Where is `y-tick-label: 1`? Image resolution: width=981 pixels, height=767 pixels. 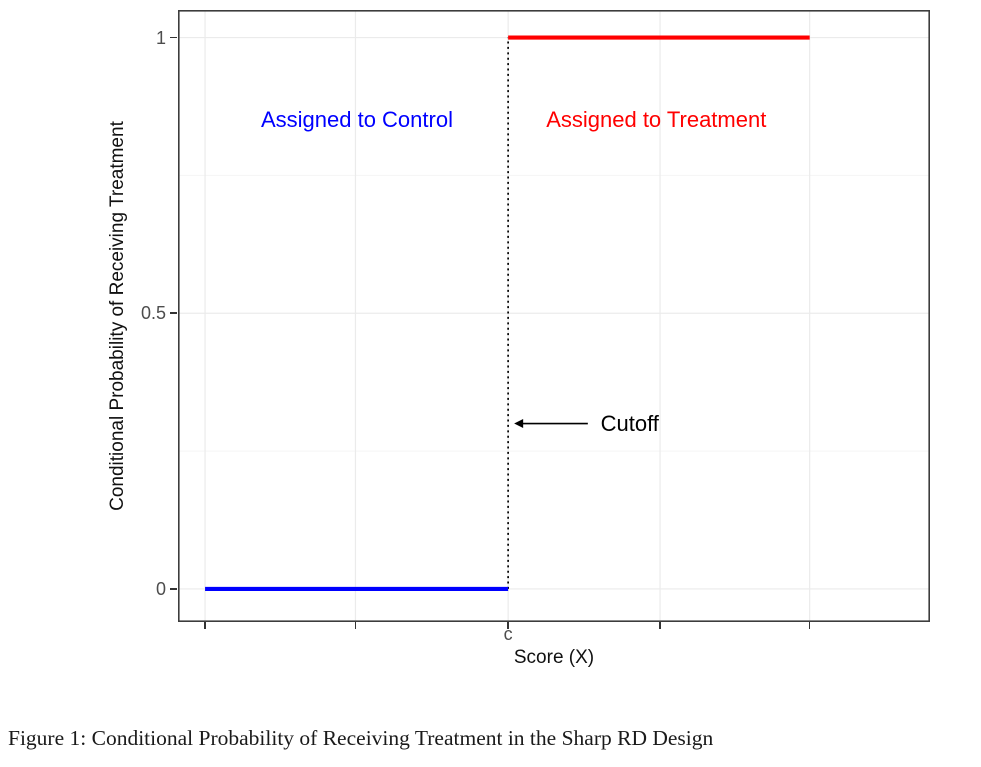 y-tick-label: 1 is located at coordinates (160, 37).